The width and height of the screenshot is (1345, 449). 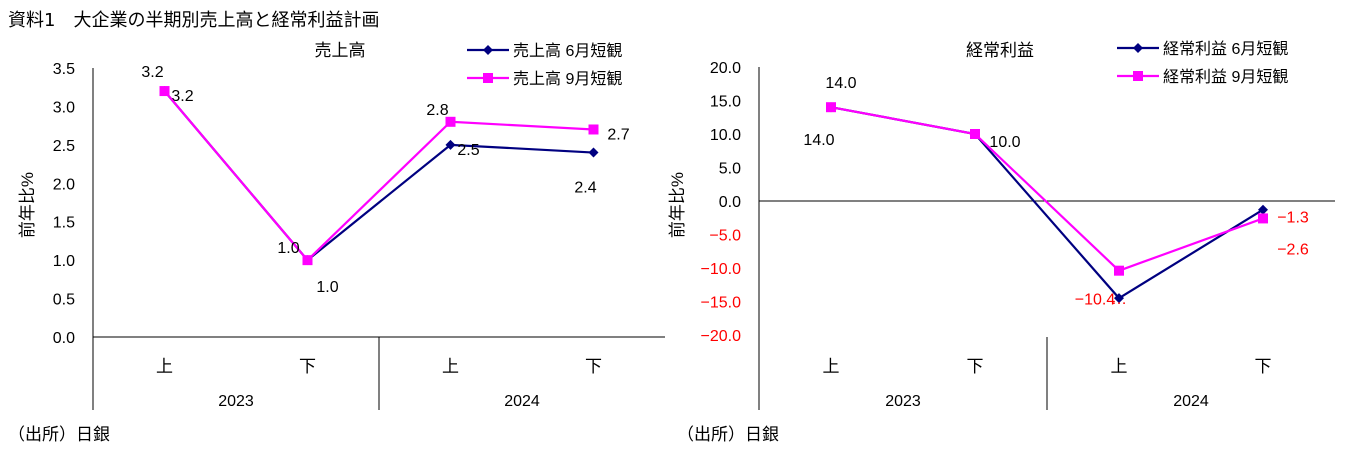 I want to click on y-tick-label: −20.0, so click(x=721, y=336).